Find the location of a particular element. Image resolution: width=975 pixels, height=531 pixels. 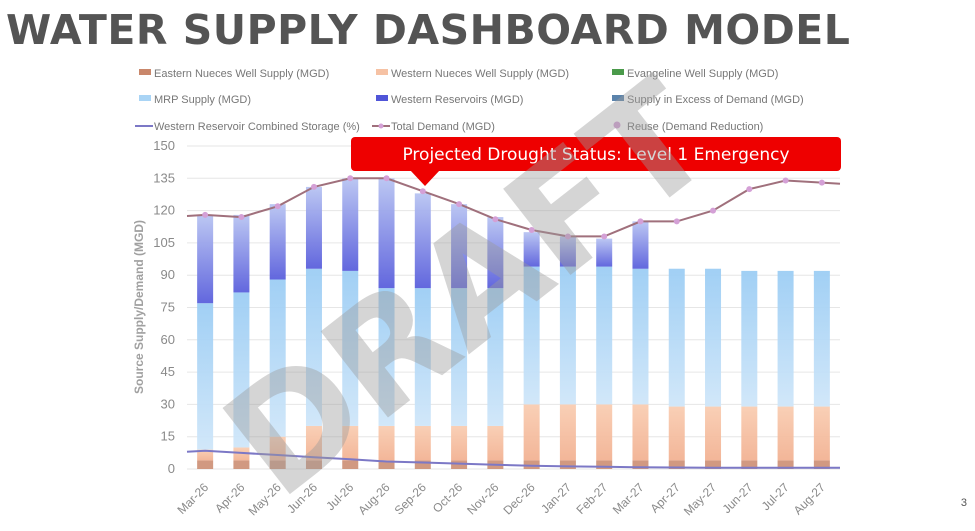

x-tick-label: Oct-26 is located at coordinates (448, 498).